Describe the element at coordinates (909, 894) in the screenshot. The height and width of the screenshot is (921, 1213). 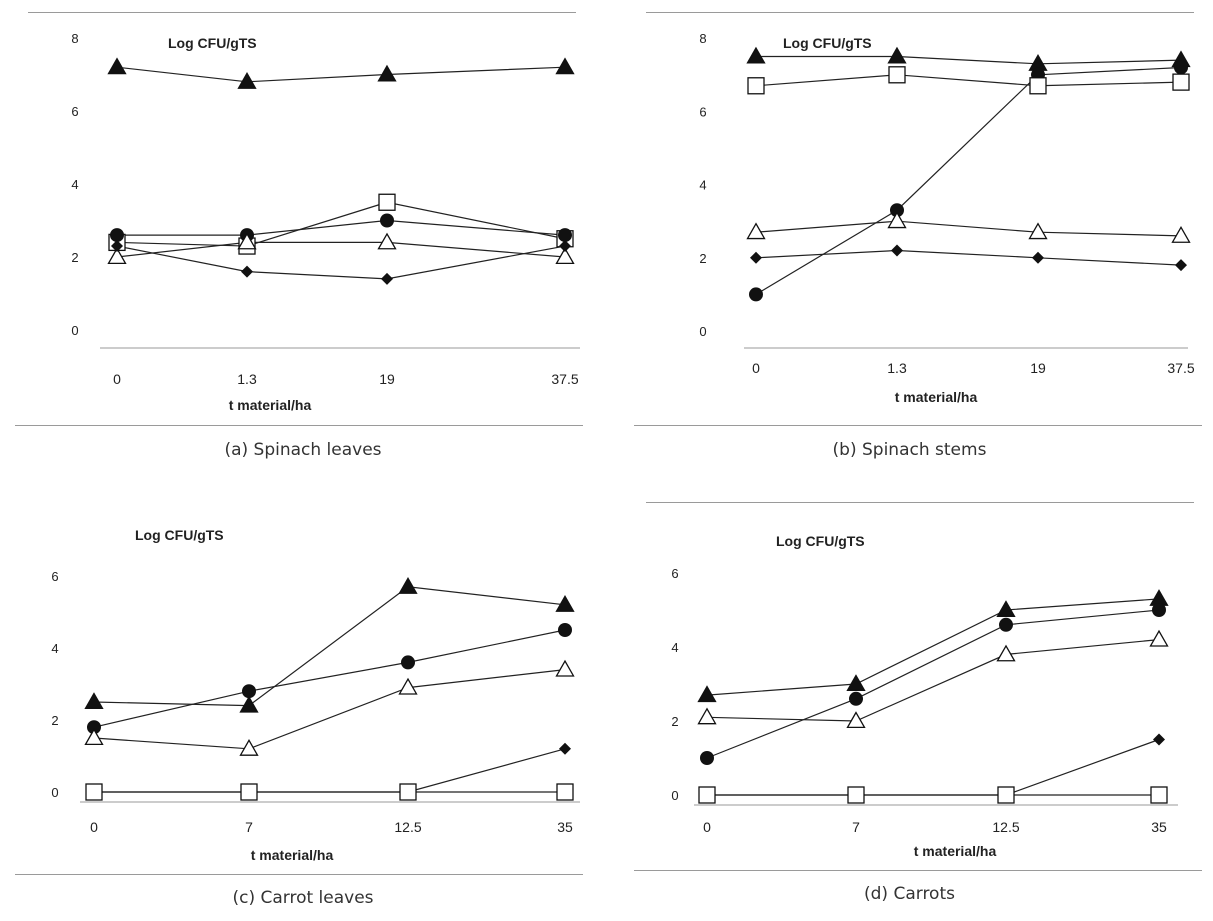
I see `caption: (d) Carrots` at that location.